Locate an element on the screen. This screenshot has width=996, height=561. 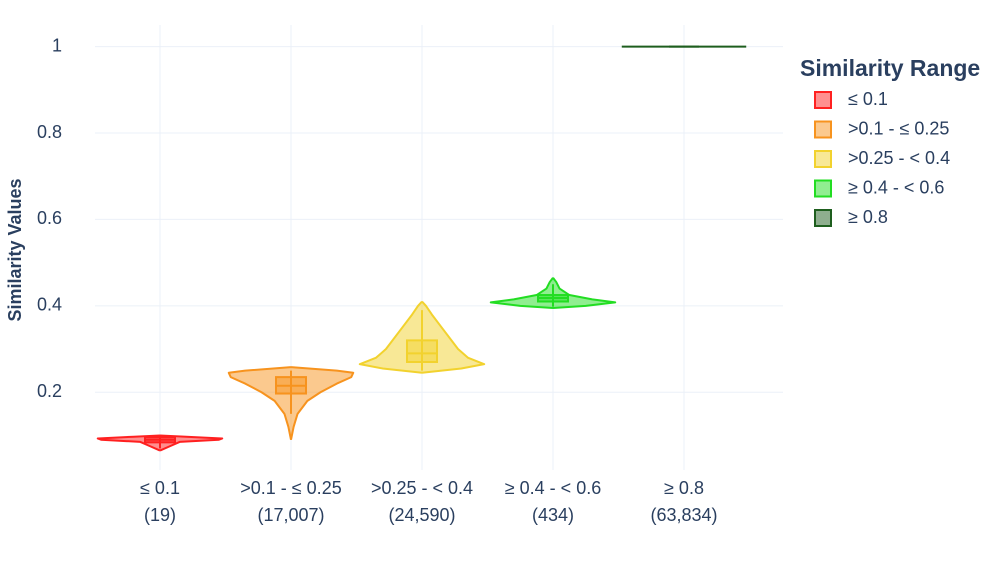
y-tick-label: 0.4 is located at coordinates (49, 305).